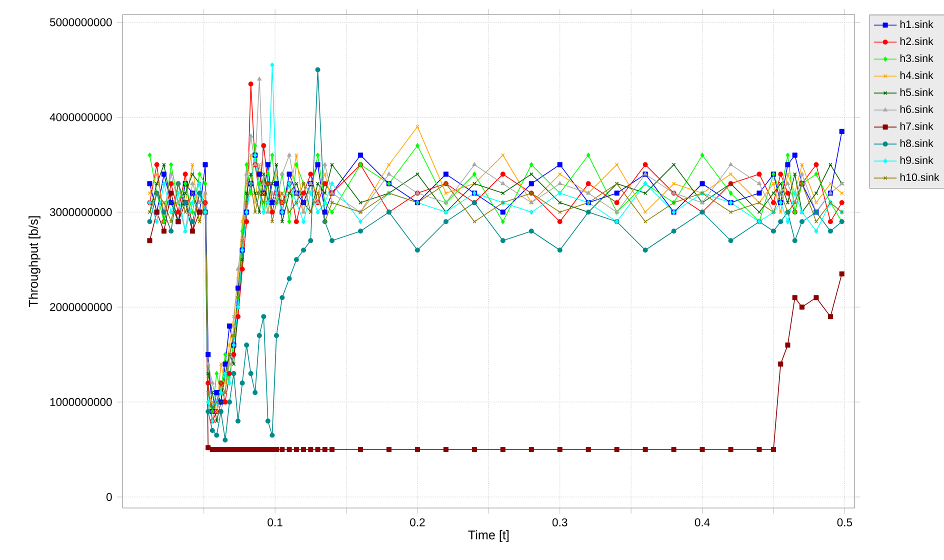  What do you see at coordinates (81, 402) in the screenshot?
I see `y-tick-label: 1000000000` at bounding box center [81, 402].